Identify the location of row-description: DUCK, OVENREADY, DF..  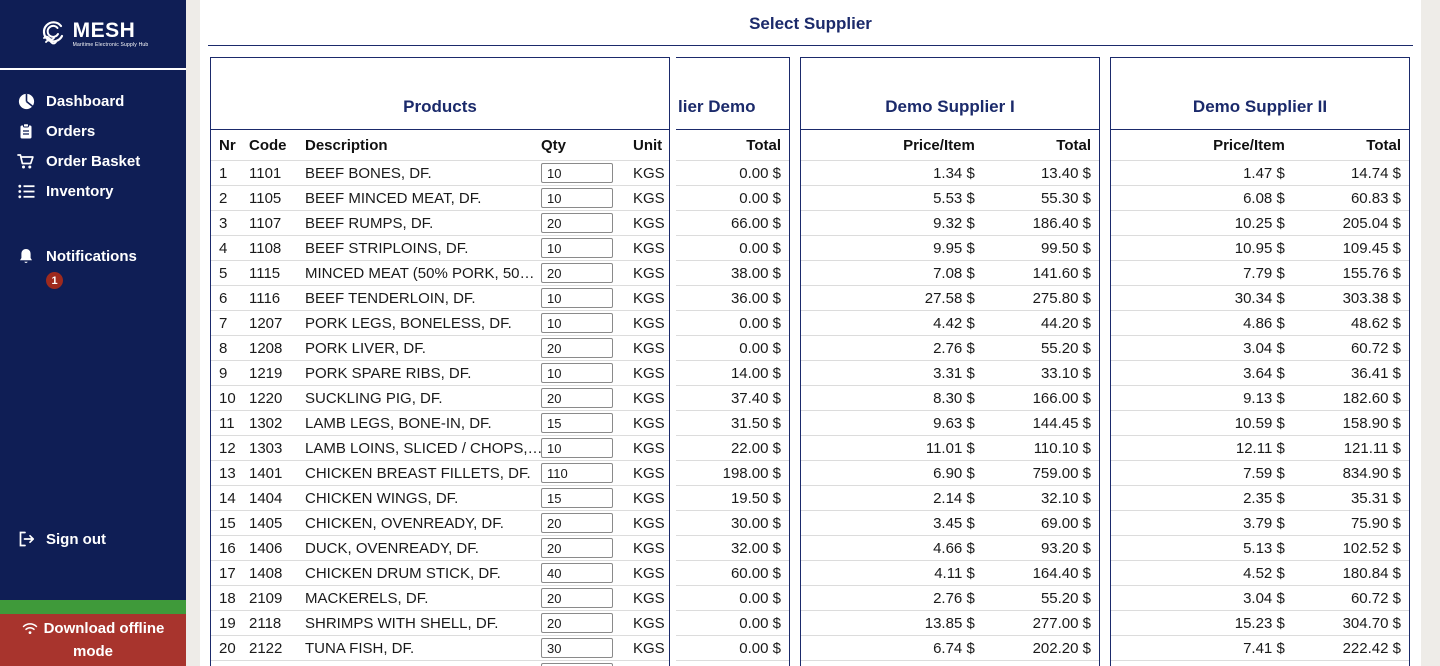
(392, 548).